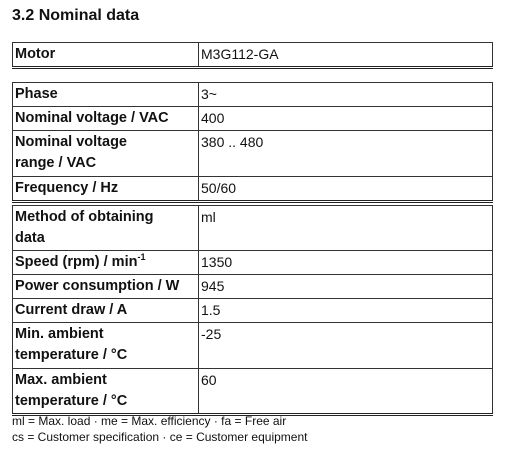  What do you see at coordinates (105, 345) in the screenshot?
I see `row-label: Min. ambient temperature / °C` at bounding box center [105, 345].